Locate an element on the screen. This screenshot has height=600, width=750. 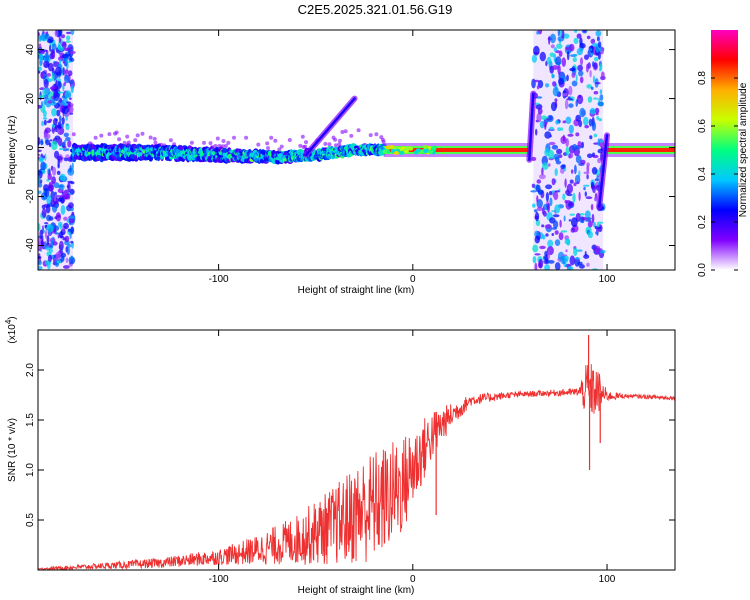
snr-ytick-label: 0.5 is located at coordinates (30, 520).